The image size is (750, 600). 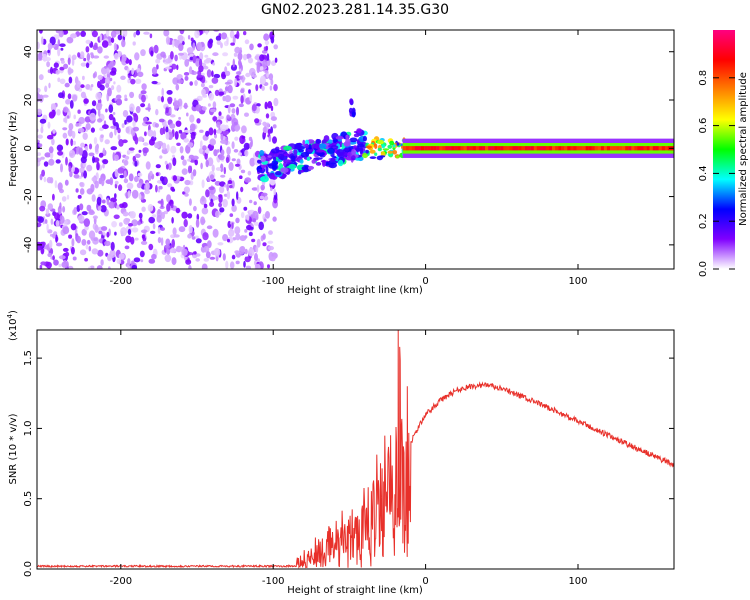 I want to click on x-tick-label: -100, so click(x=273, y=581).